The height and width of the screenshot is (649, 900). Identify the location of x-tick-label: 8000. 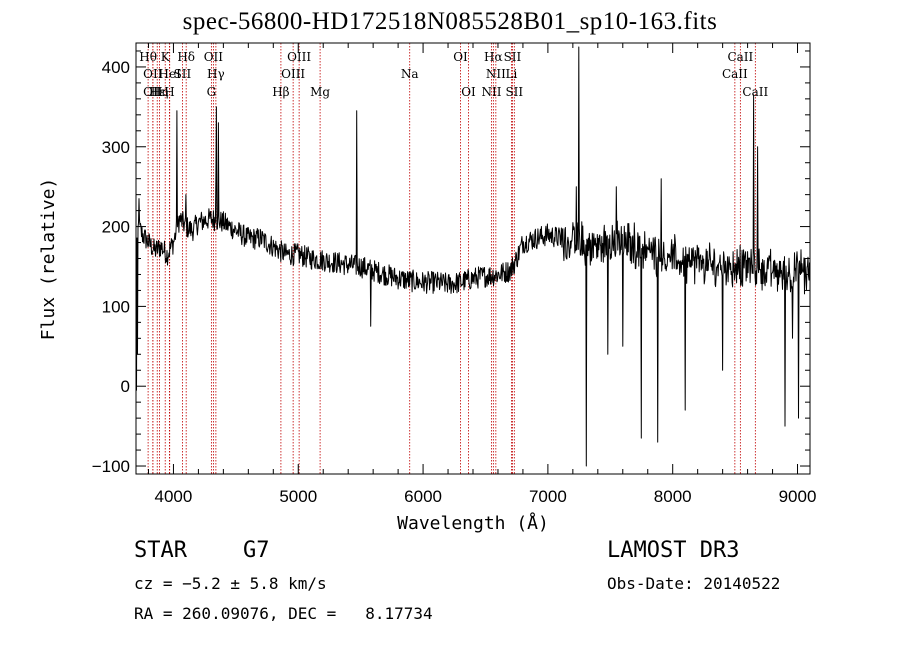
(673, 496).